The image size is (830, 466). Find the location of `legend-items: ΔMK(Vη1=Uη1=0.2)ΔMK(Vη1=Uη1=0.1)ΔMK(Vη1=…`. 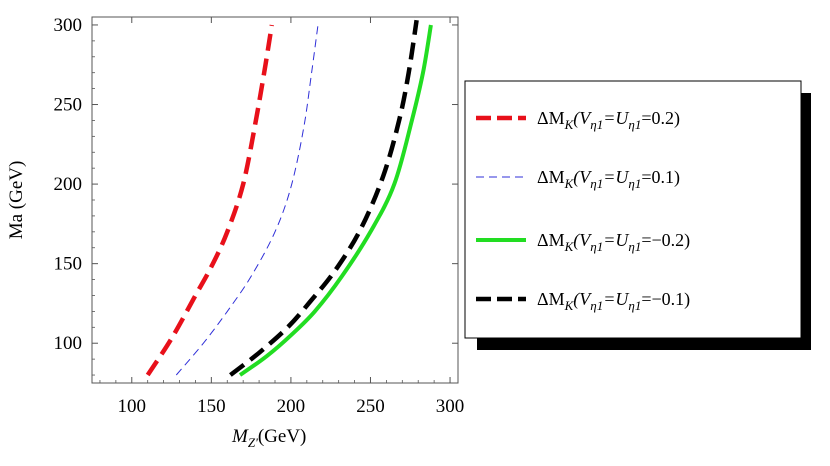

legend-items: ΔMK(Vη1=Uη1=0.2)ΔMK(Vη1=Uη1=0.1)ΔMK(Vη1=… is located at coordinates (583, 210).